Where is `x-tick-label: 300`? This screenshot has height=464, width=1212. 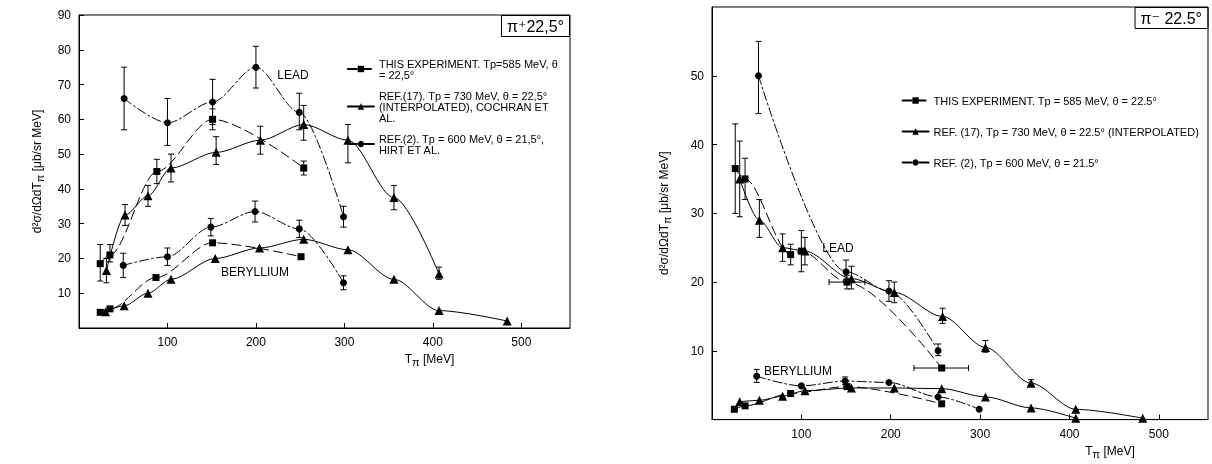 x-tick-label: 300 is located at coordinates (980, 433).